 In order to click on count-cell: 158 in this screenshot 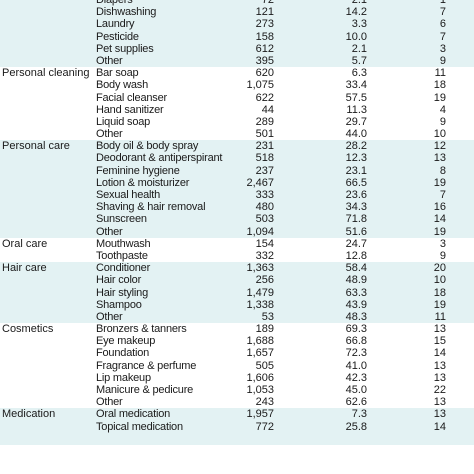, I will do `click(264, 36)`.